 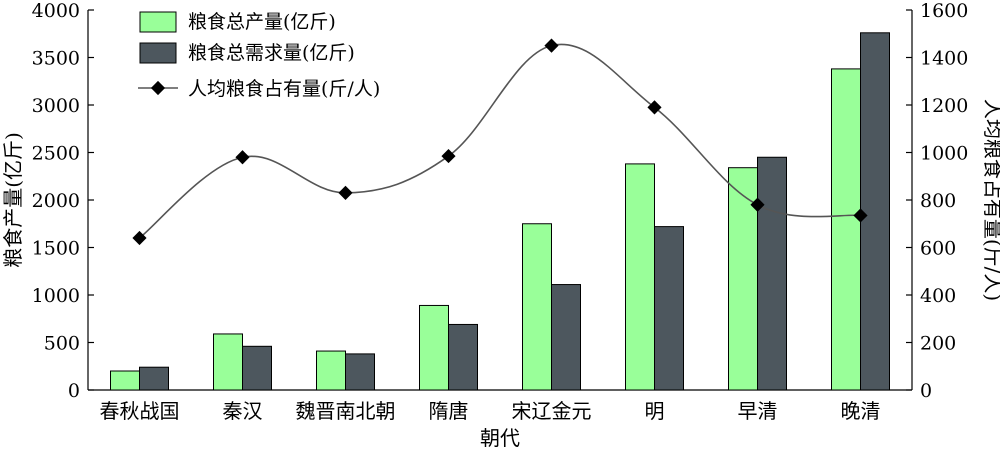 I want to click on left-axis-ticks: 0 500 1000 1500 2000 2500 3000 3500 4000, so click(x=63, y=201).